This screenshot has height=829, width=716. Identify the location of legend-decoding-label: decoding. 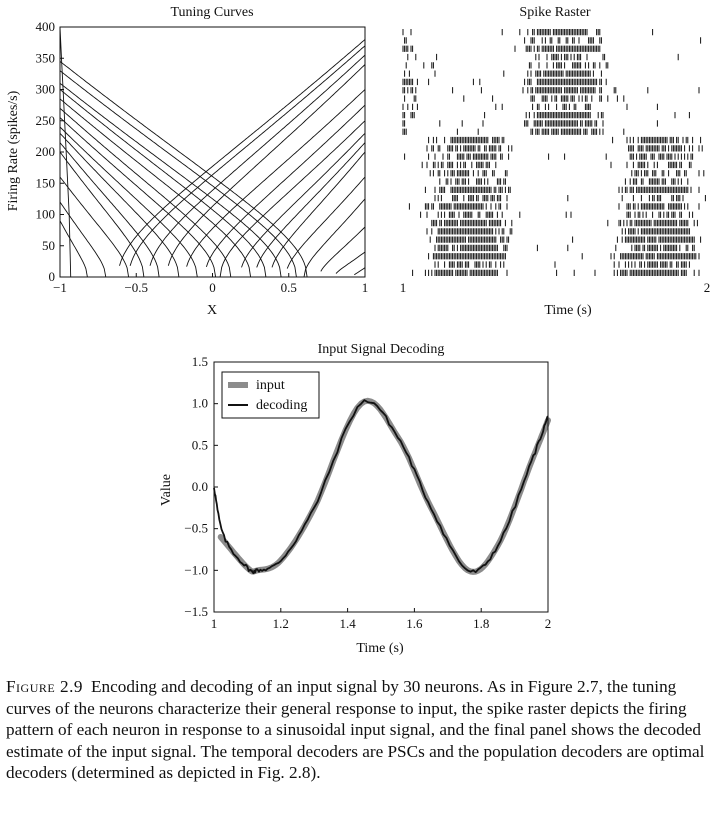
(281, 405).